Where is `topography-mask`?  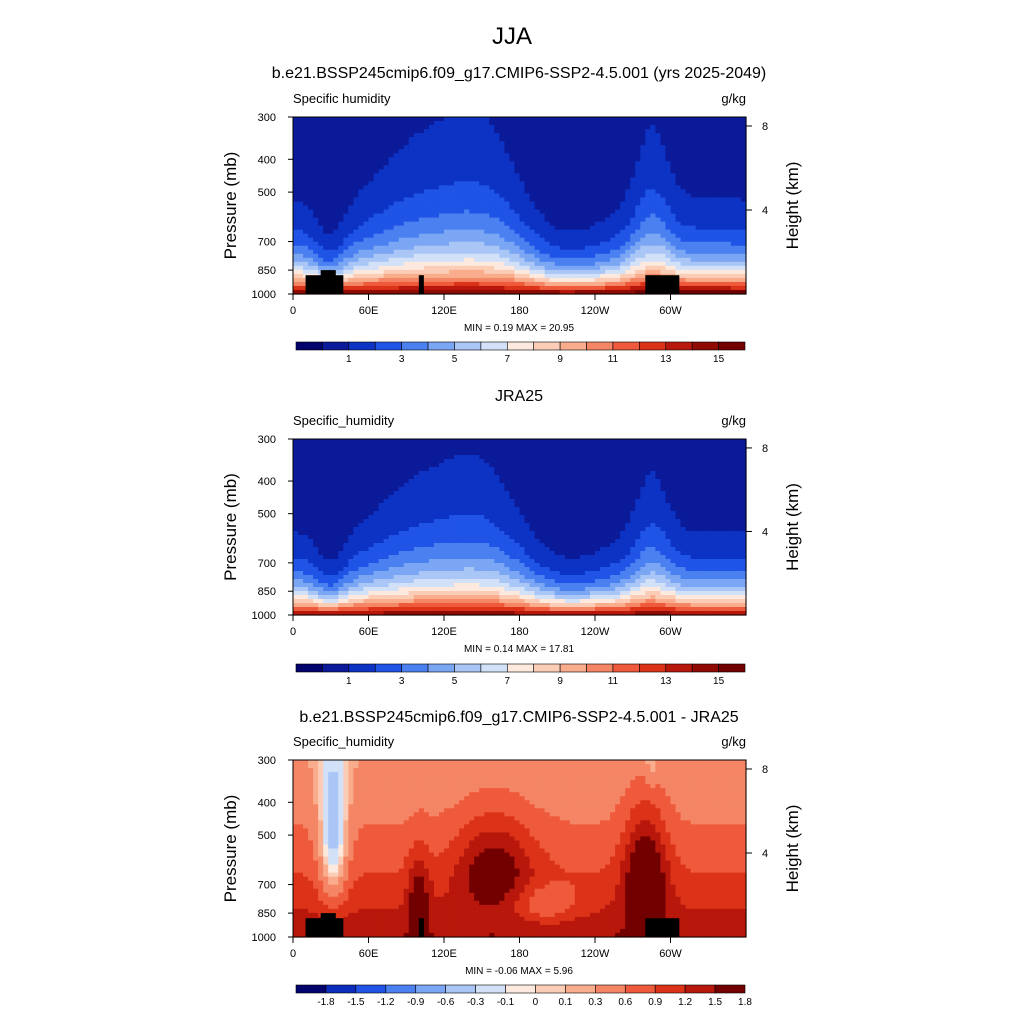 topography-mask is located at coordinates (662, 284).